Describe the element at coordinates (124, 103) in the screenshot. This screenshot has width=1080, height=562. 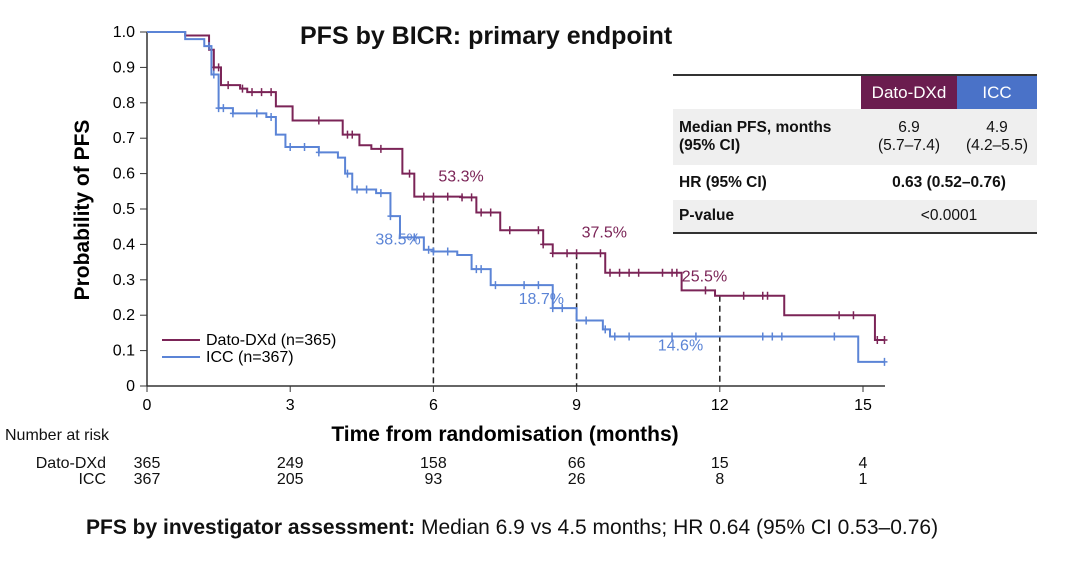
I see `y-tick-label: 0.8` at that location.